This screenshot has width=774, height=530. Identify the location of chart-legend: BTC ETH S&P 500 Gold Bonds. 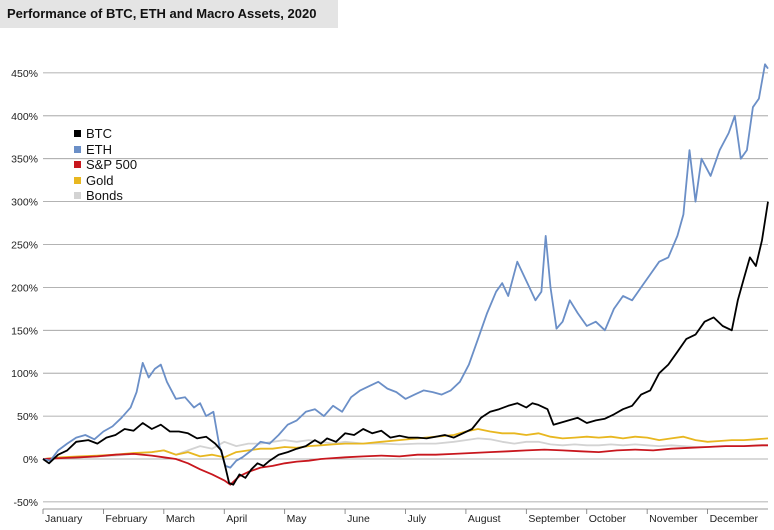
(105, 165).